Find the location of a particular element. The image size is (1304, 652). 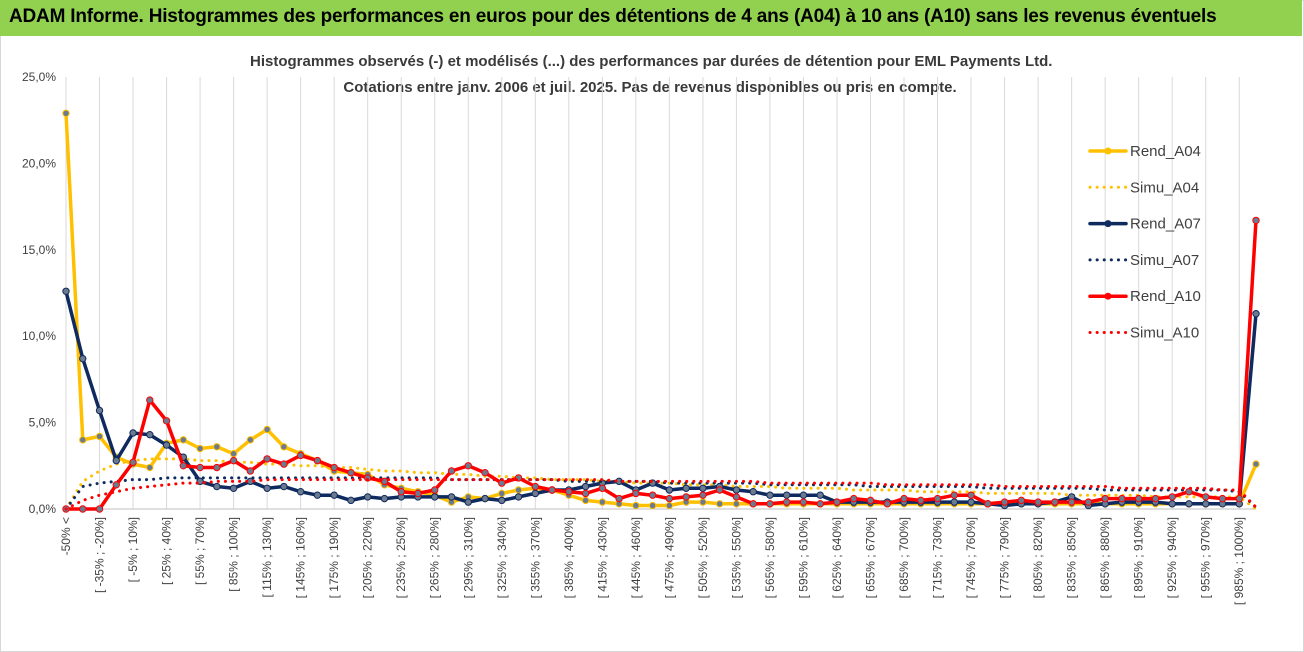

x-tick-label: [ -35% ; -20%] is located at coordinates (100, 555).